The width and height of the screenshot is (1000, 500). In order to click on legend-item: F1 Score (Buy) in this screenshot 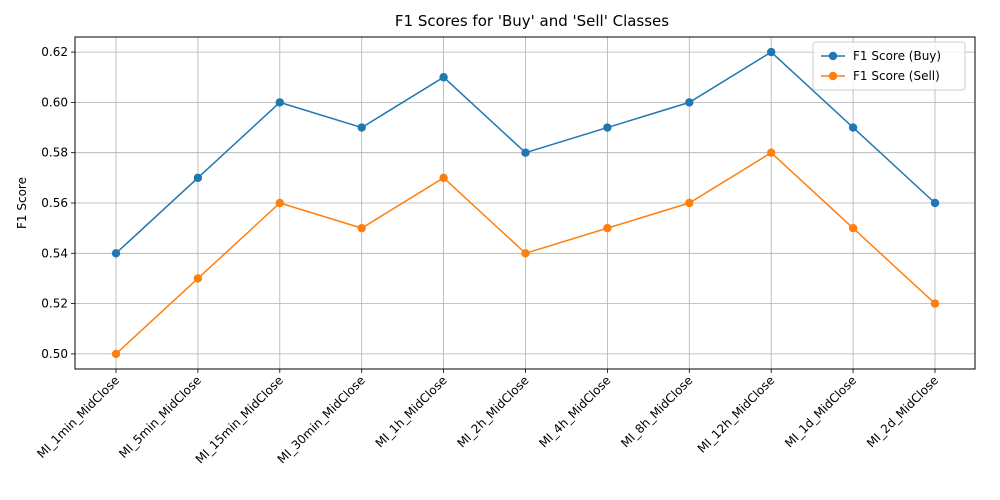, I will do `click(881, 56)`.